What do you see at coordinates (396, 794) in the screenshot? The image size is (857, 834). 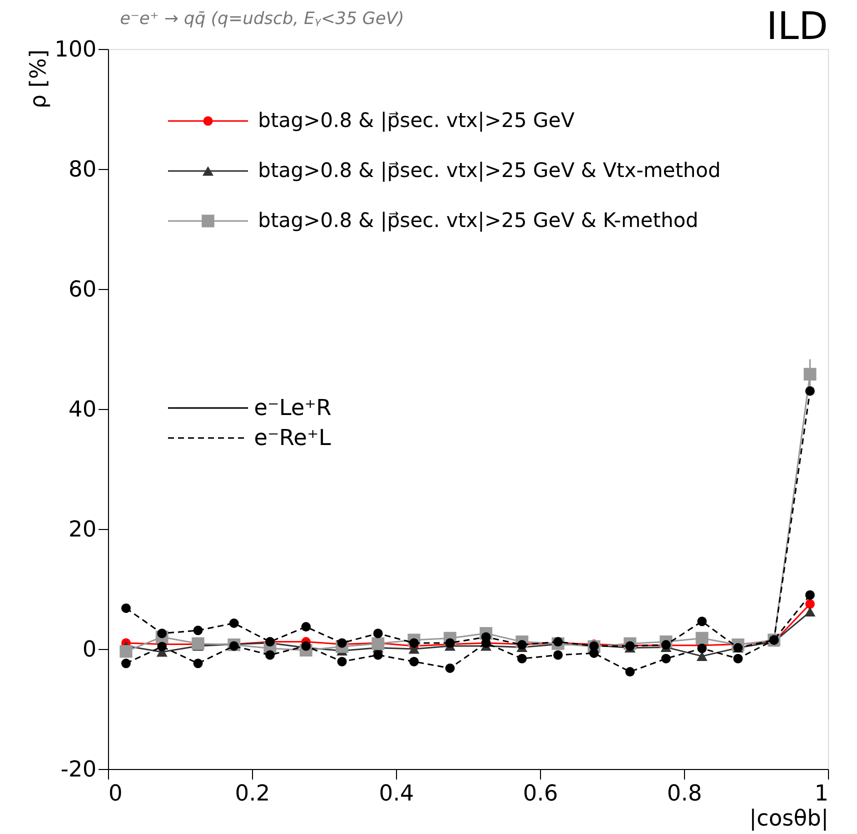 I see `x-tick-label: 0.4` at bounding box center [396, 794].